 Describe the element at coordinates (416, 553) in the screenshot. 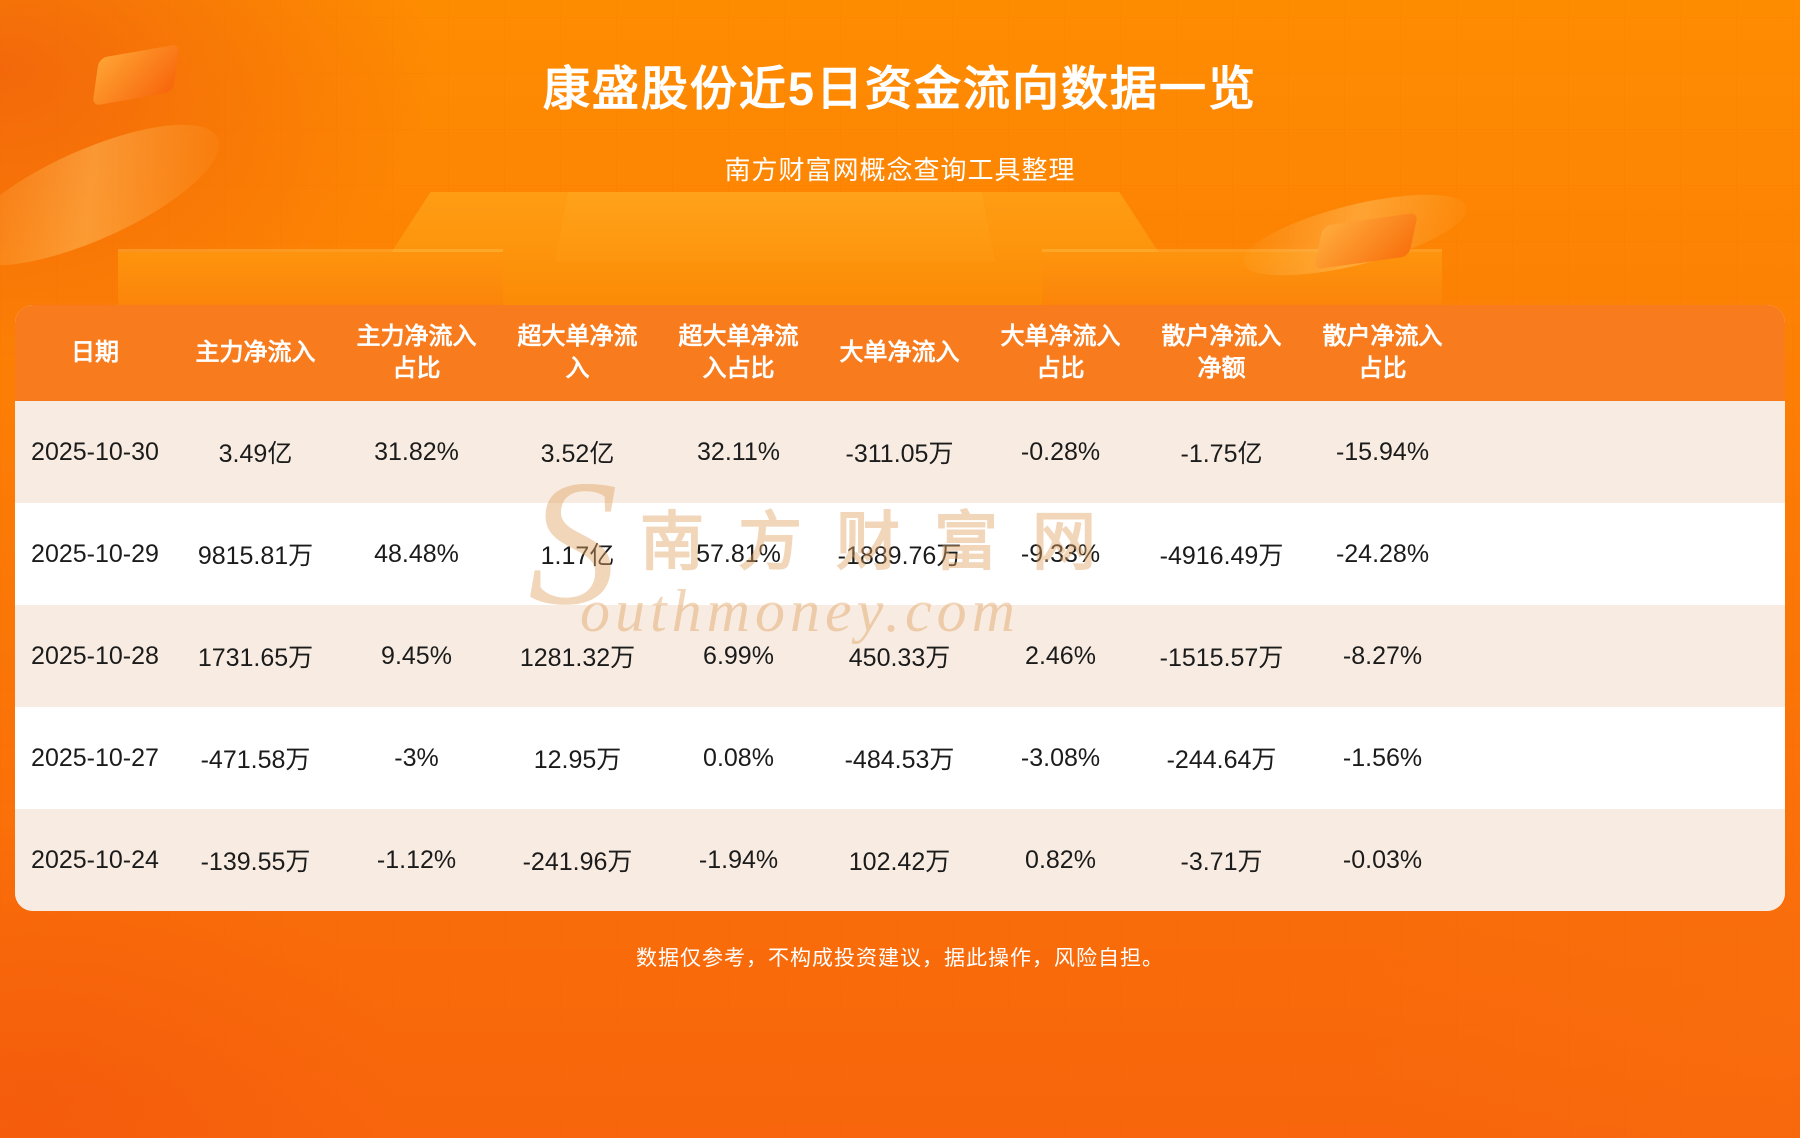

I see `cell-main-net-inflow-pct: 48.48%` at that location.